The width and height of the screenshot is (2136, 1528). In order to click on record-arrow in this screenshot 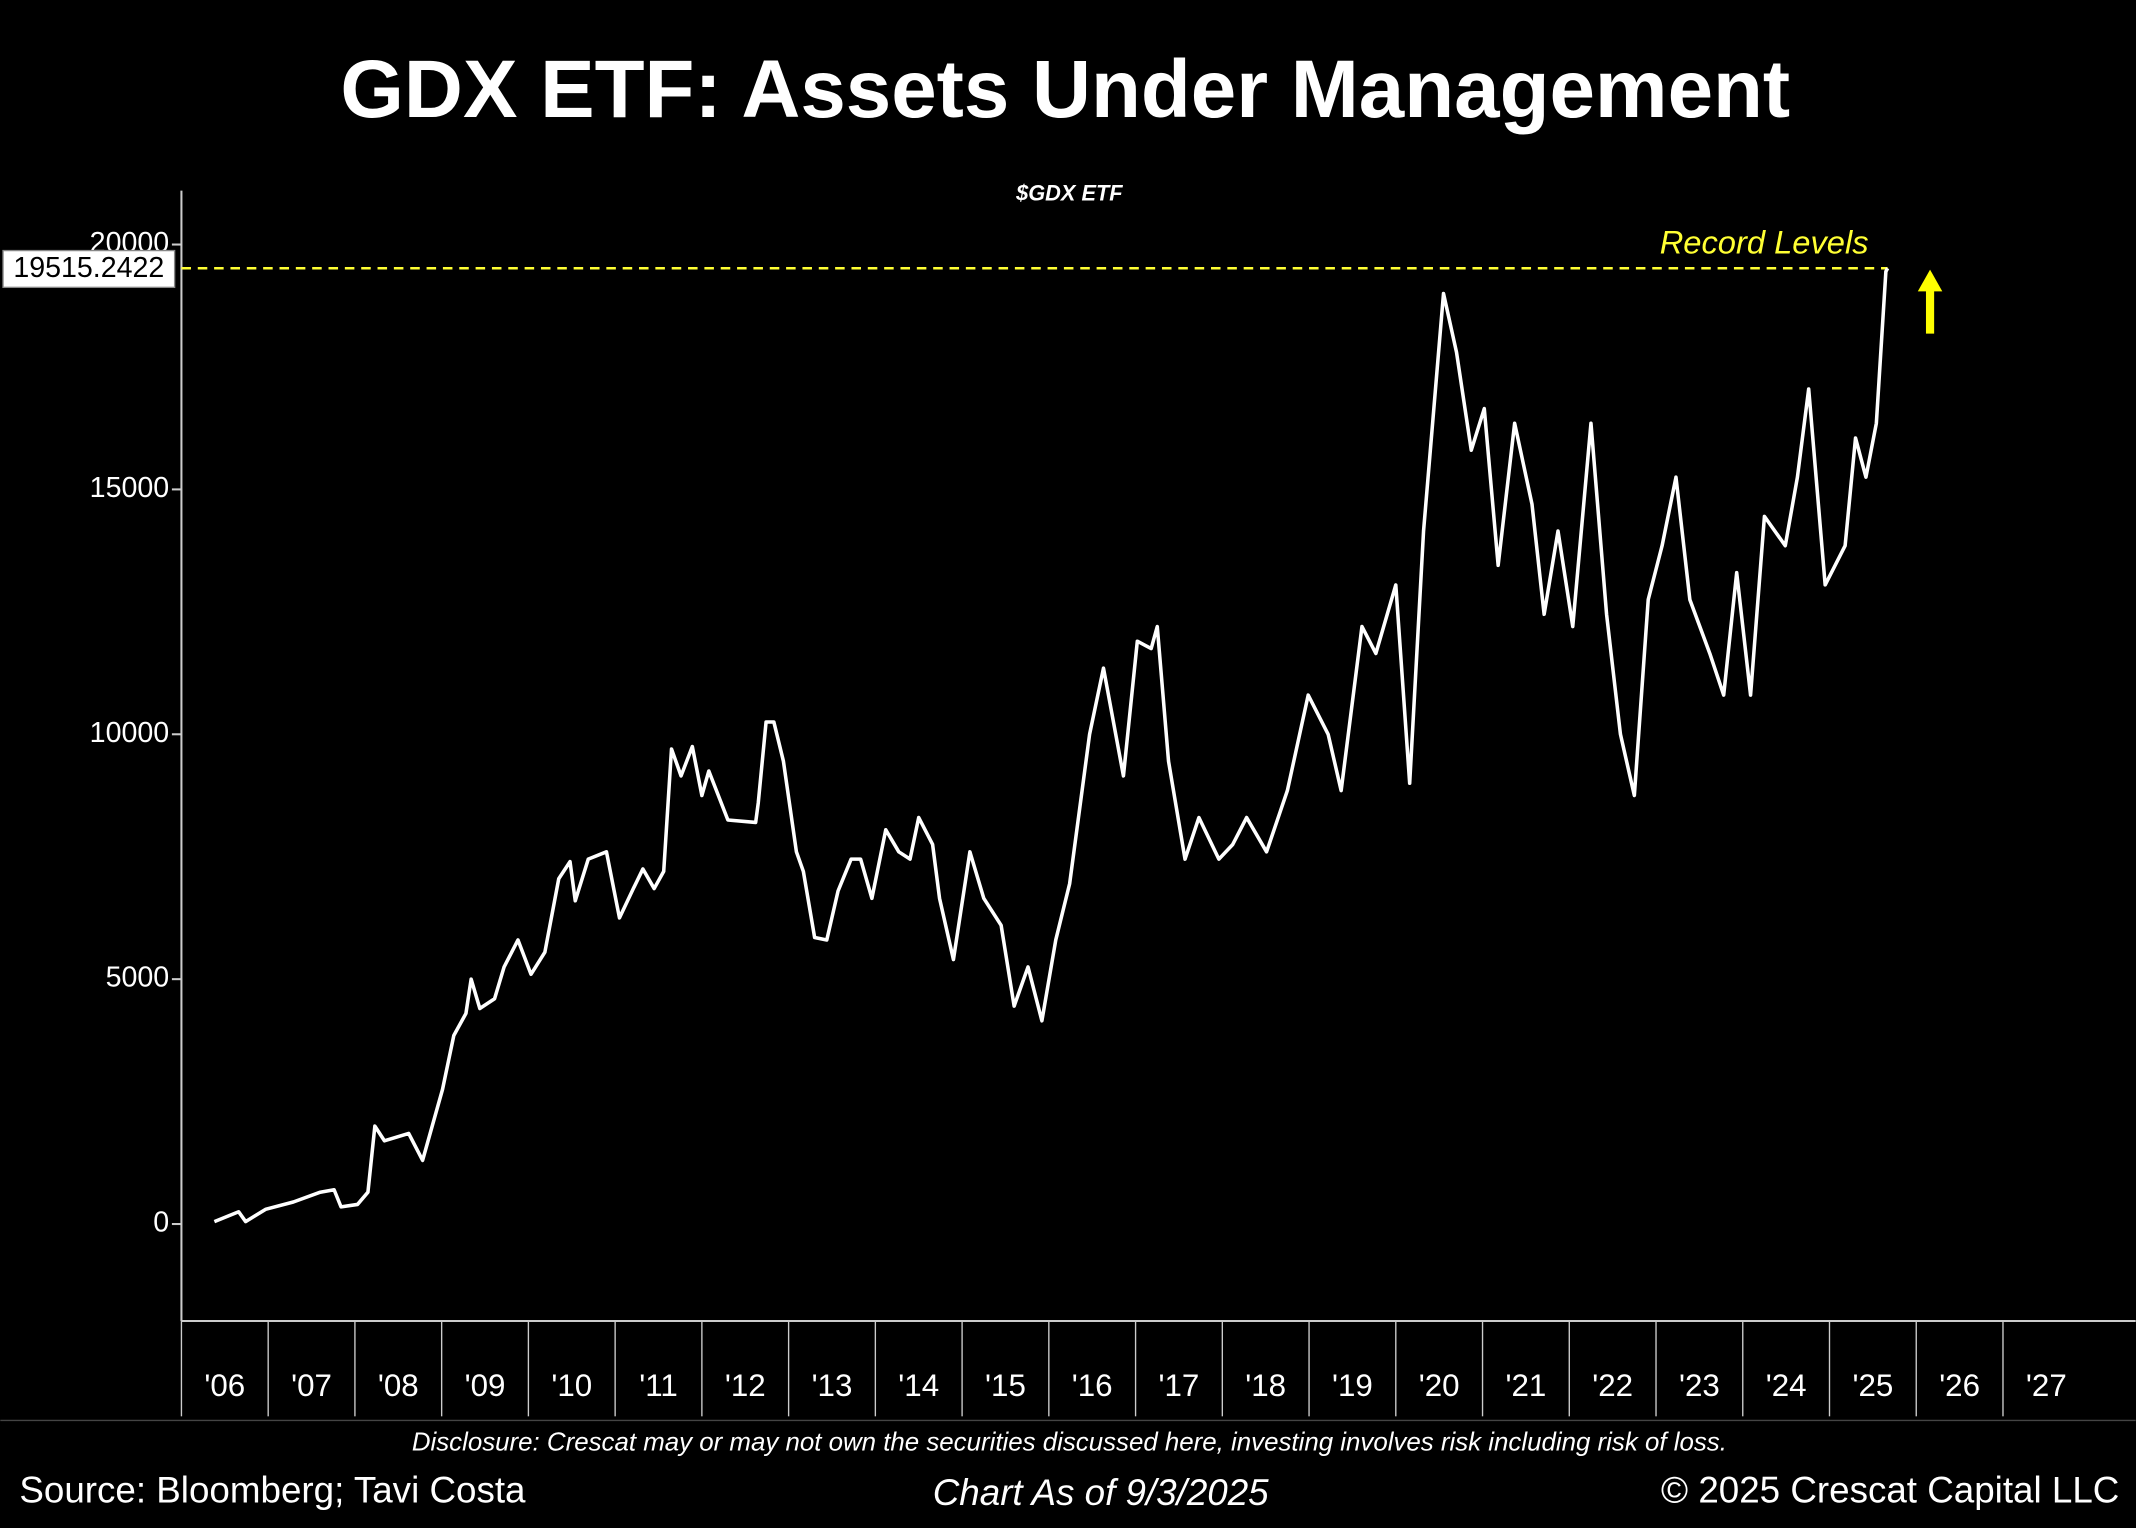, I will do `click(1930, 301)`.